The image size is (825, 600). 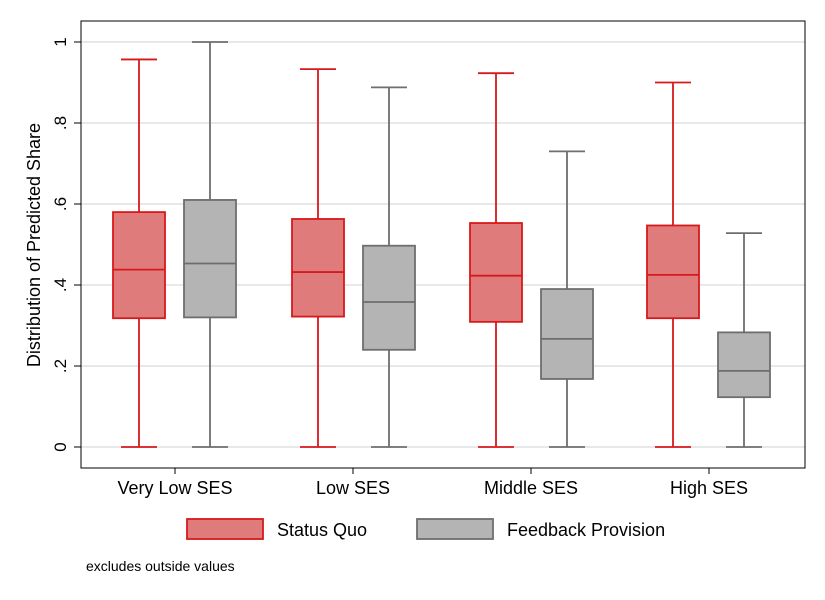 I want to click on x-tick-label: High SES, so click(x=709, y=488).